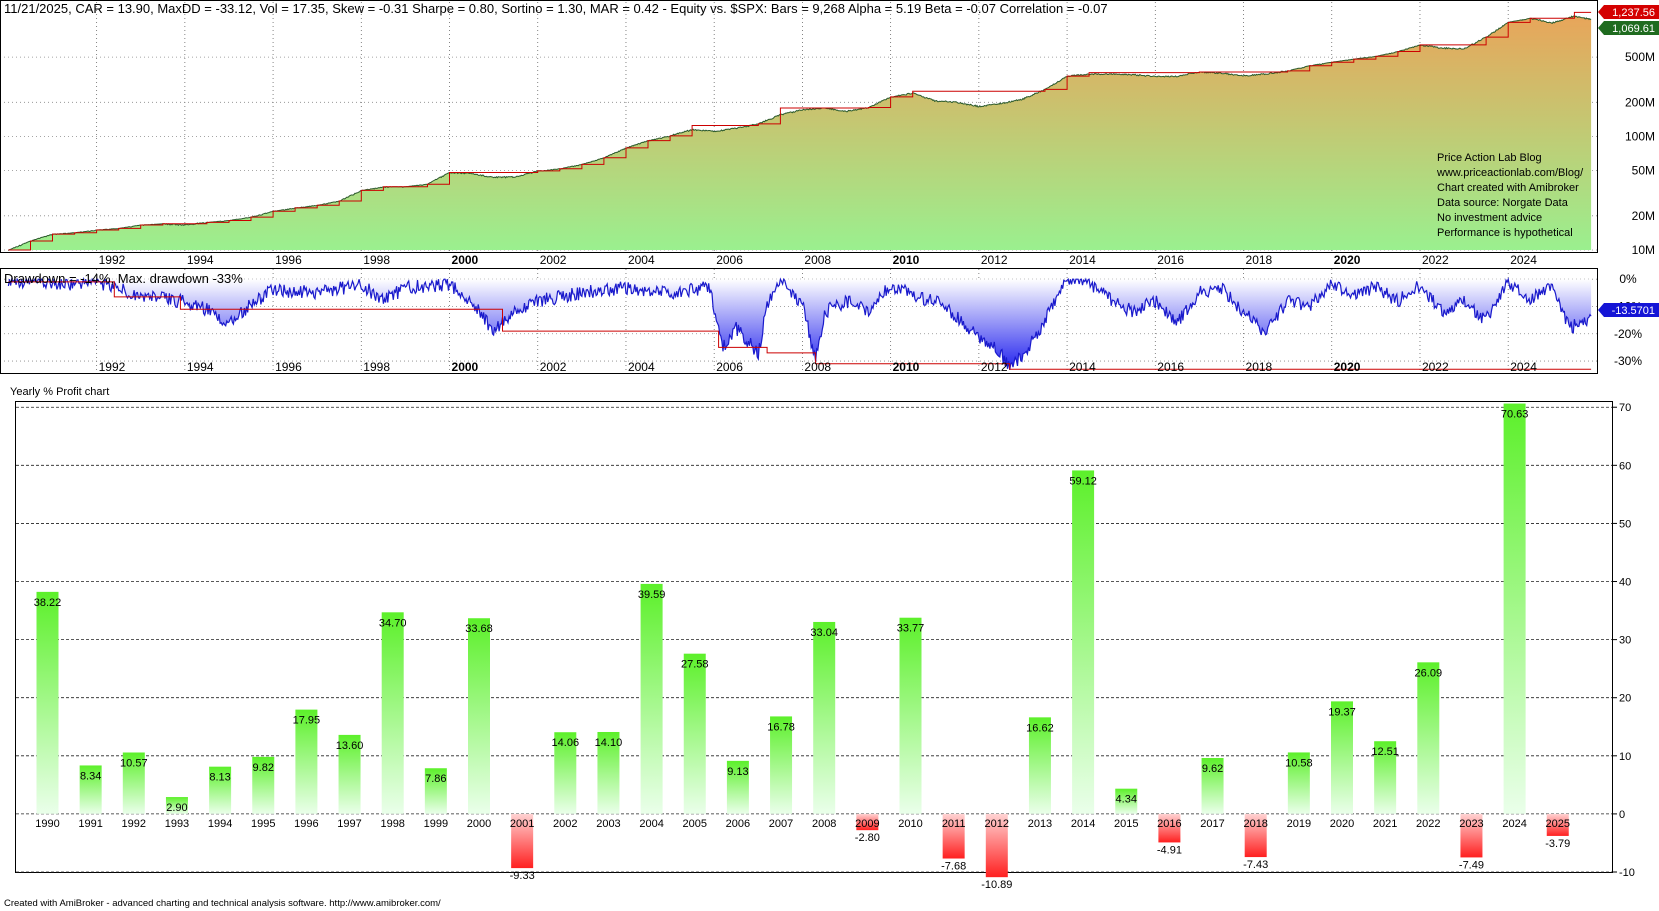  I want to click on drawdown-x-tick-label: 2018, so click(1259, 367).